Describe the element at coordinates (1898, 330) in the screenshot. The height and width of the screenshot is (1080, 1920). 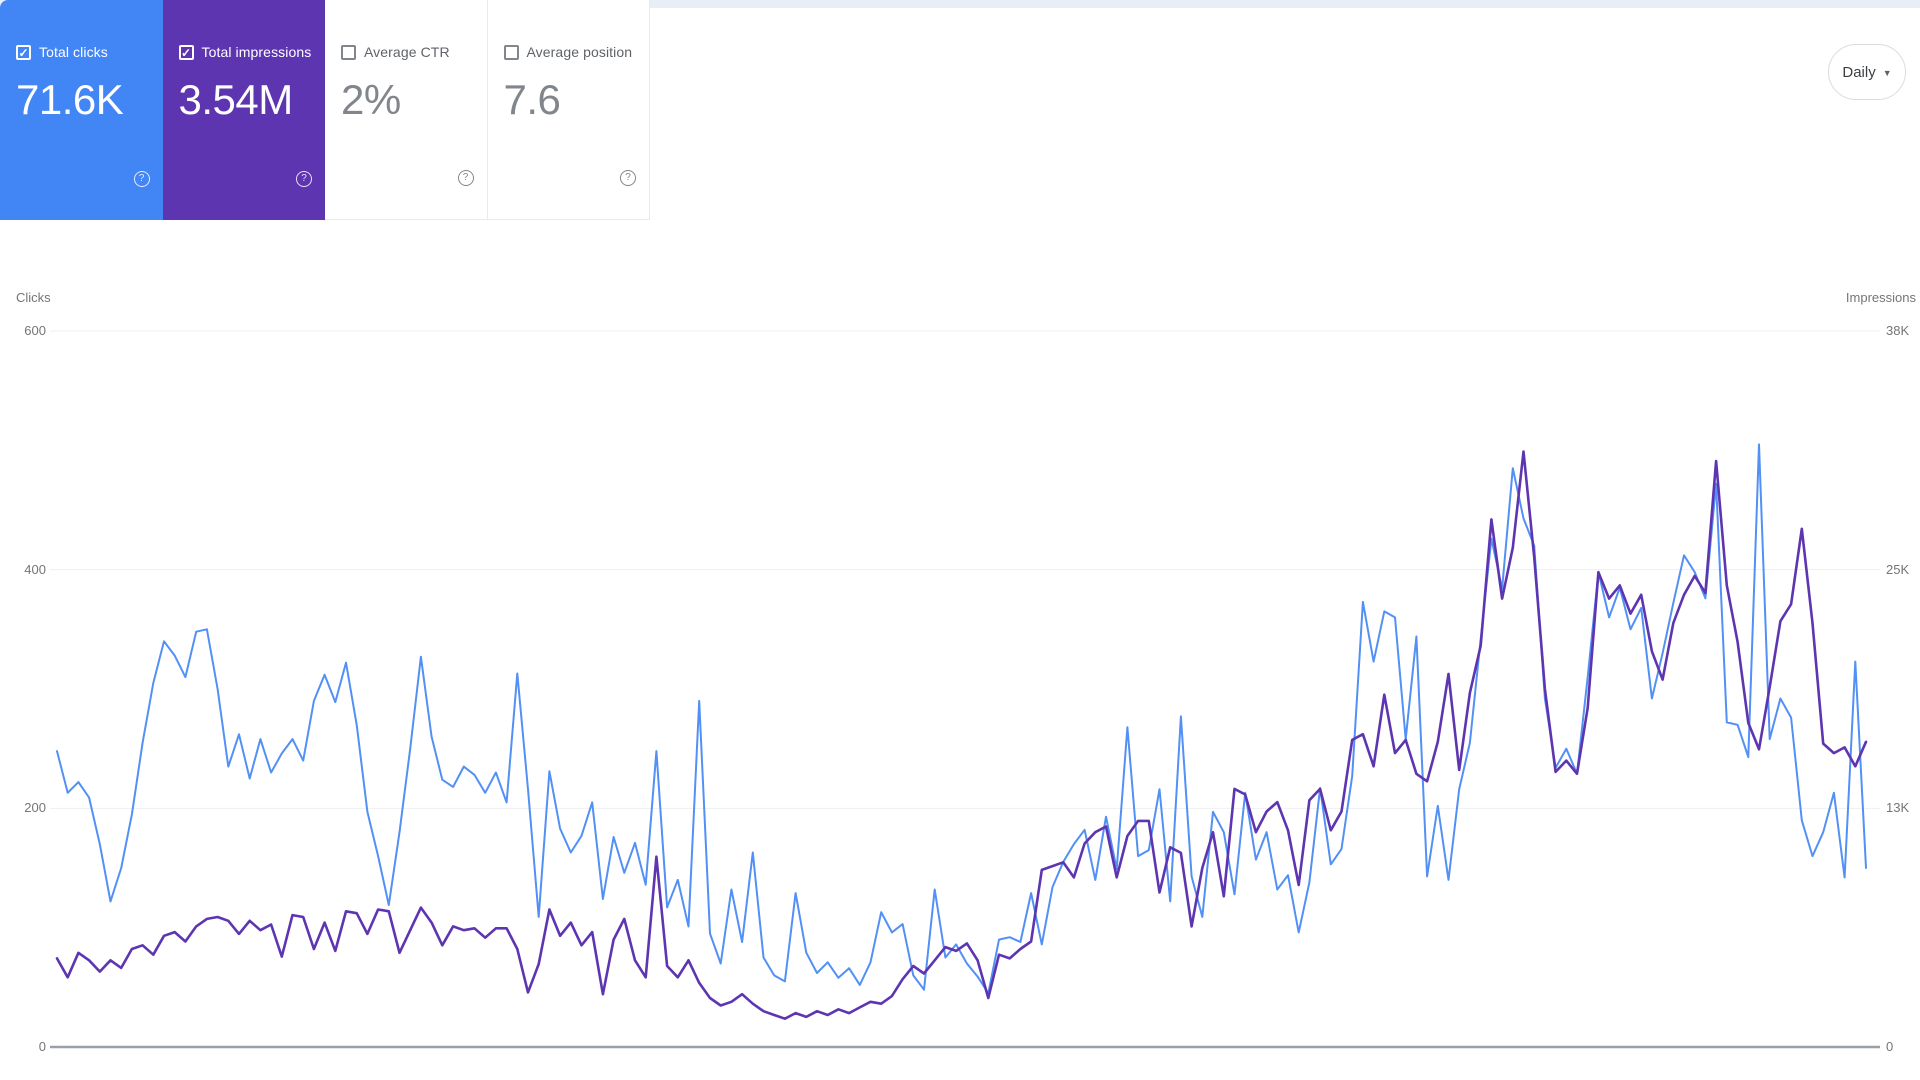
I see `right-tick-38k: 38K` at that location.